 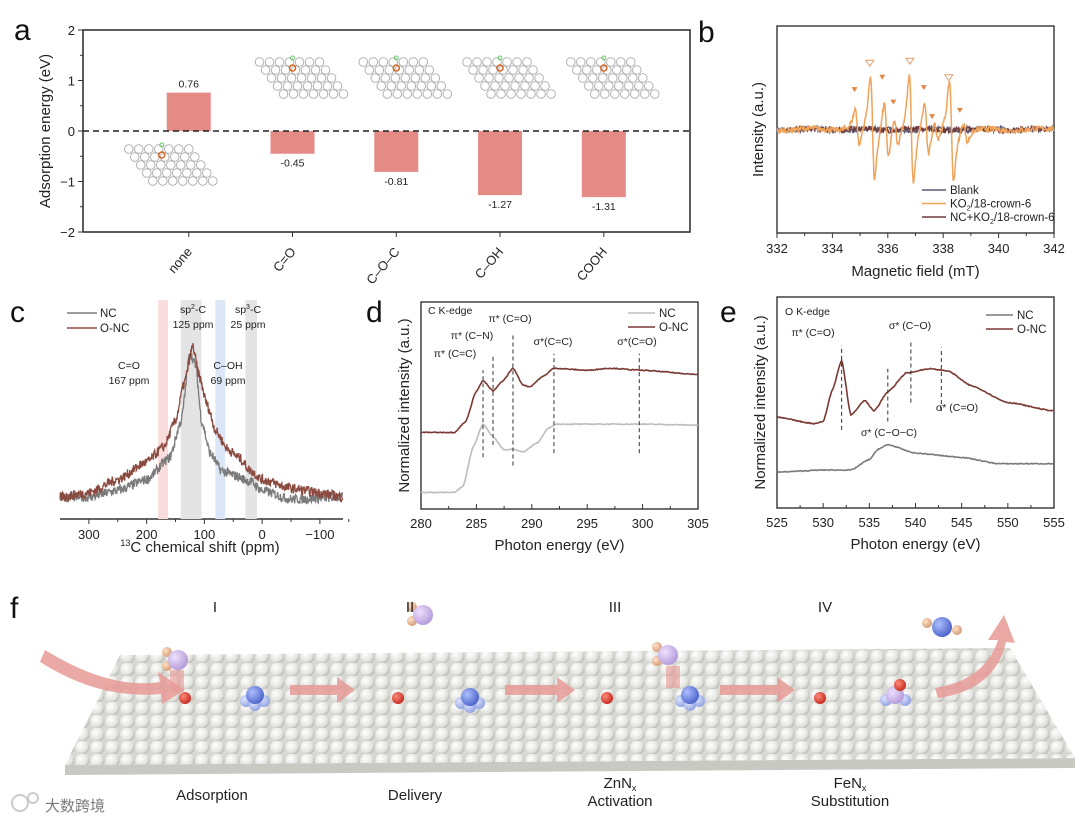 I want to click on x-tick-label: 305, so click(x=698, y=523).